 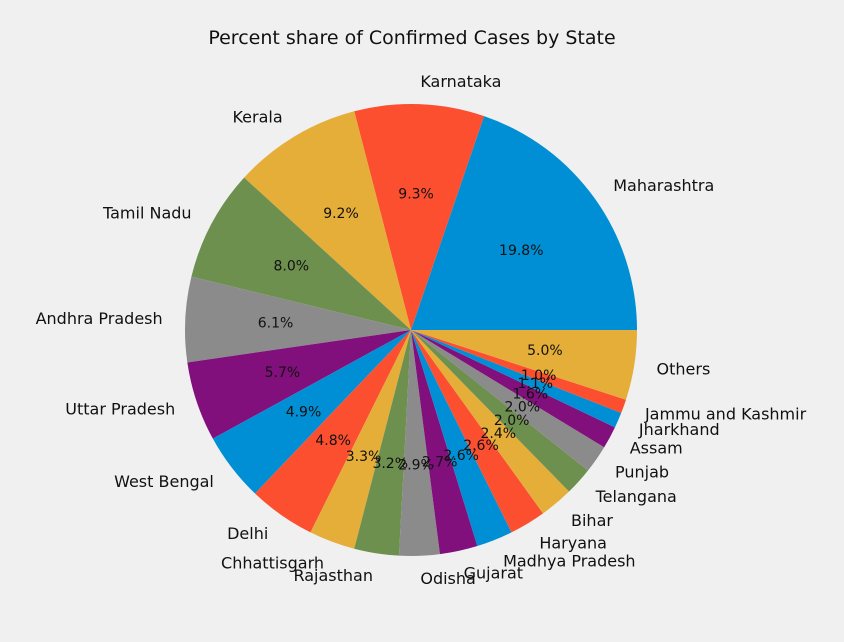 I want to click on pie-slice-madhya-pradesh, so click(x=461, y=438).